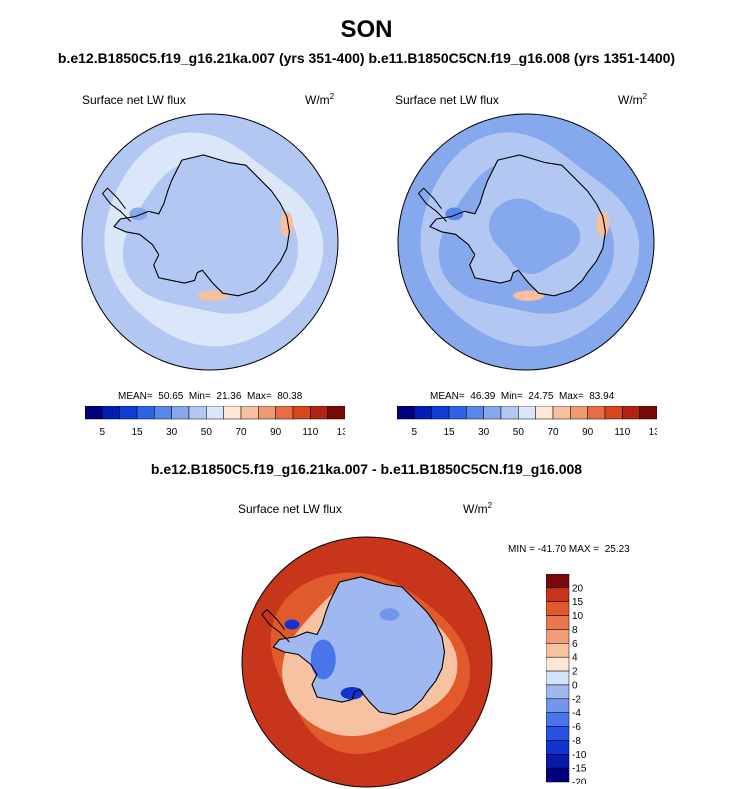 The image size is (733, 789). I want to click on panel3-colorbar-tick: 2, so click(575, 672).